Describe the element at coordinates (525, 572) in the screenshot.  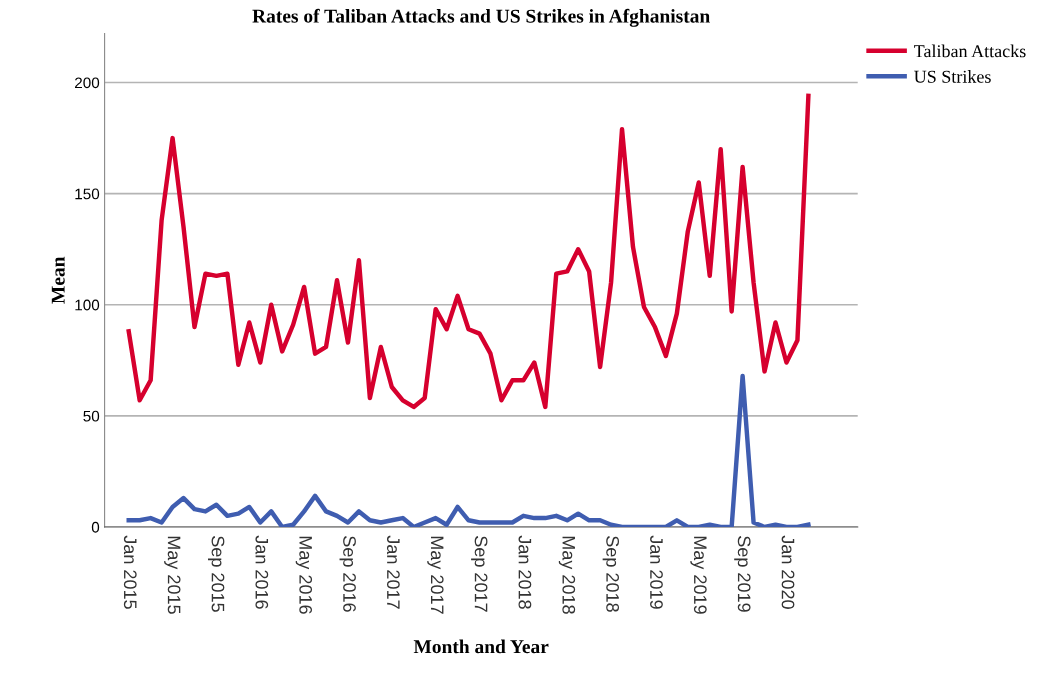
I see `x-tick-label: Jan 2018` at that location.